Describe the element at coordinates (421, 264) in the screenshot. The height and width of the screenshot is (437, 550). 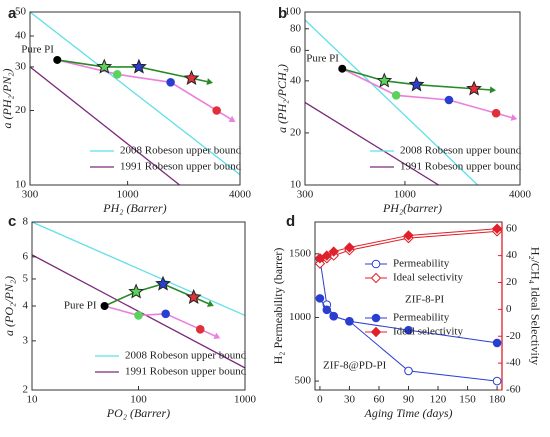
I see `legend-label: Permeability` at that location.